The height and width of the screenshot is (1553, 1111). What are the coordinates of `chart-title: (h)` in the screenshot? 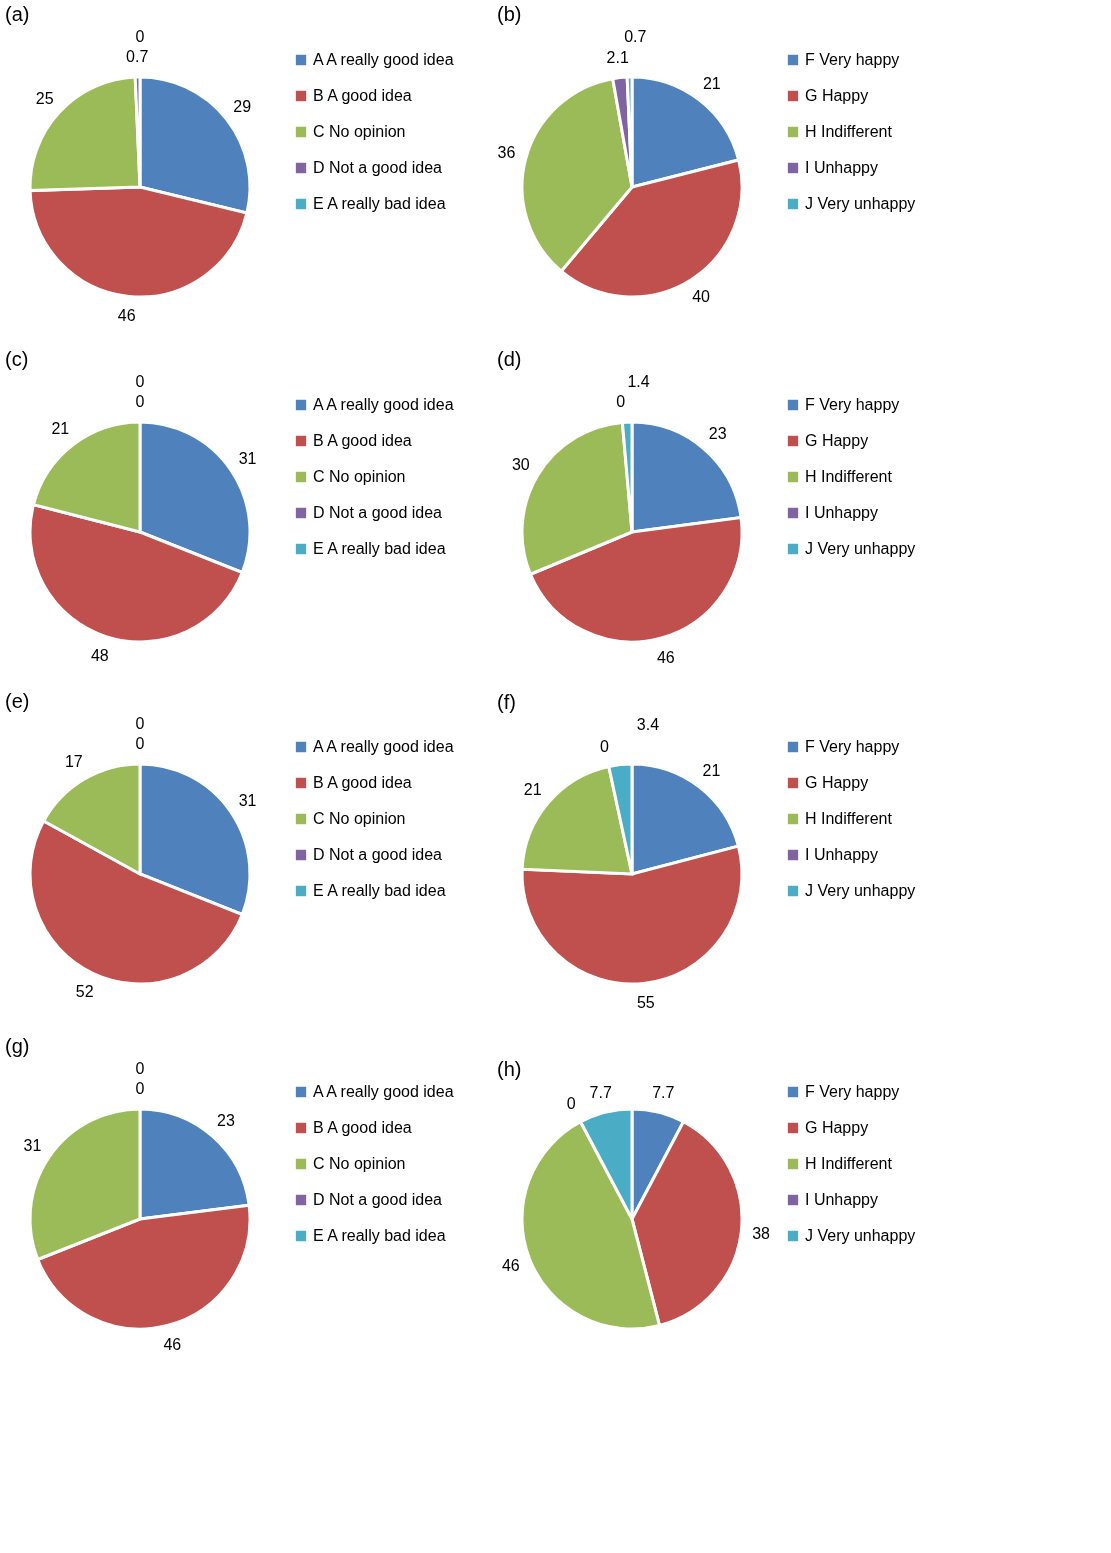 It's located at (509, 1069).